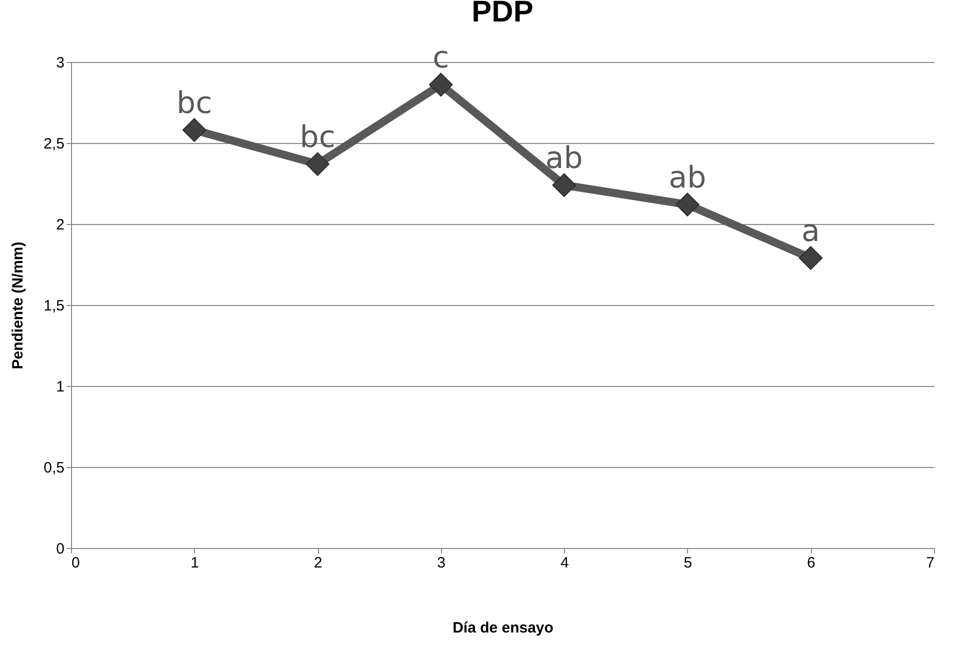 Image resolution: width=953 pixels, height=661 pixels. What do you see at coordinates (688, 563) in the screenshot?
I see `x-tick-label: 5` at bounding box center [688, 563].